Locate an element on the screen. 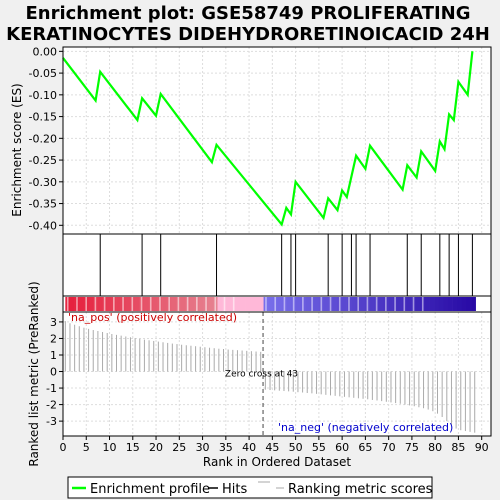 The height and width of the screenshot is (500, 500). x-tick-label: 50 is located at coordinates (296, 447).